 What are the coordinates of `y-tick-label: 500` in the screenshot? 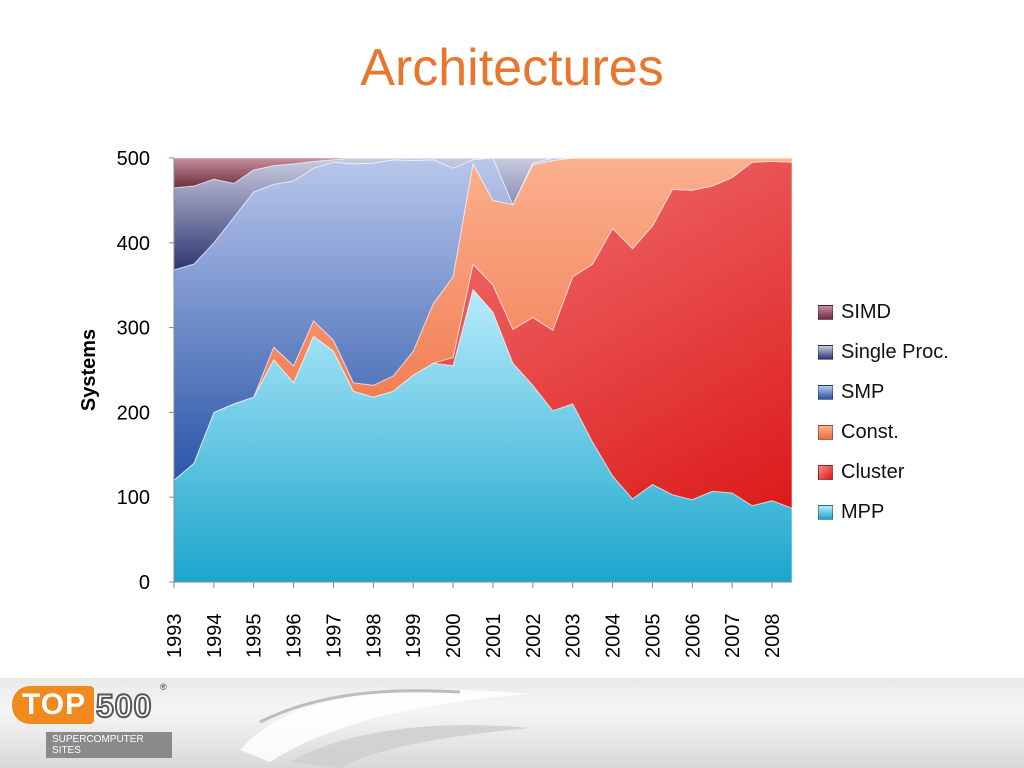 It's located at (133, 159).